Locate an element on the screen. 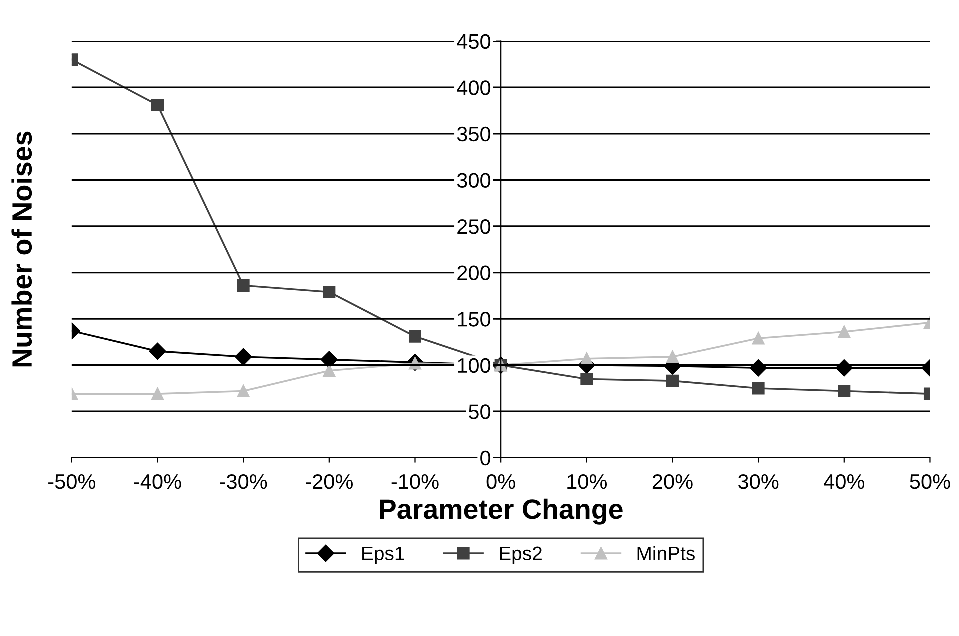 The width and height of the screenshot is (959, 636). y-tick-label: 400 is located at coordinates (474, 88).